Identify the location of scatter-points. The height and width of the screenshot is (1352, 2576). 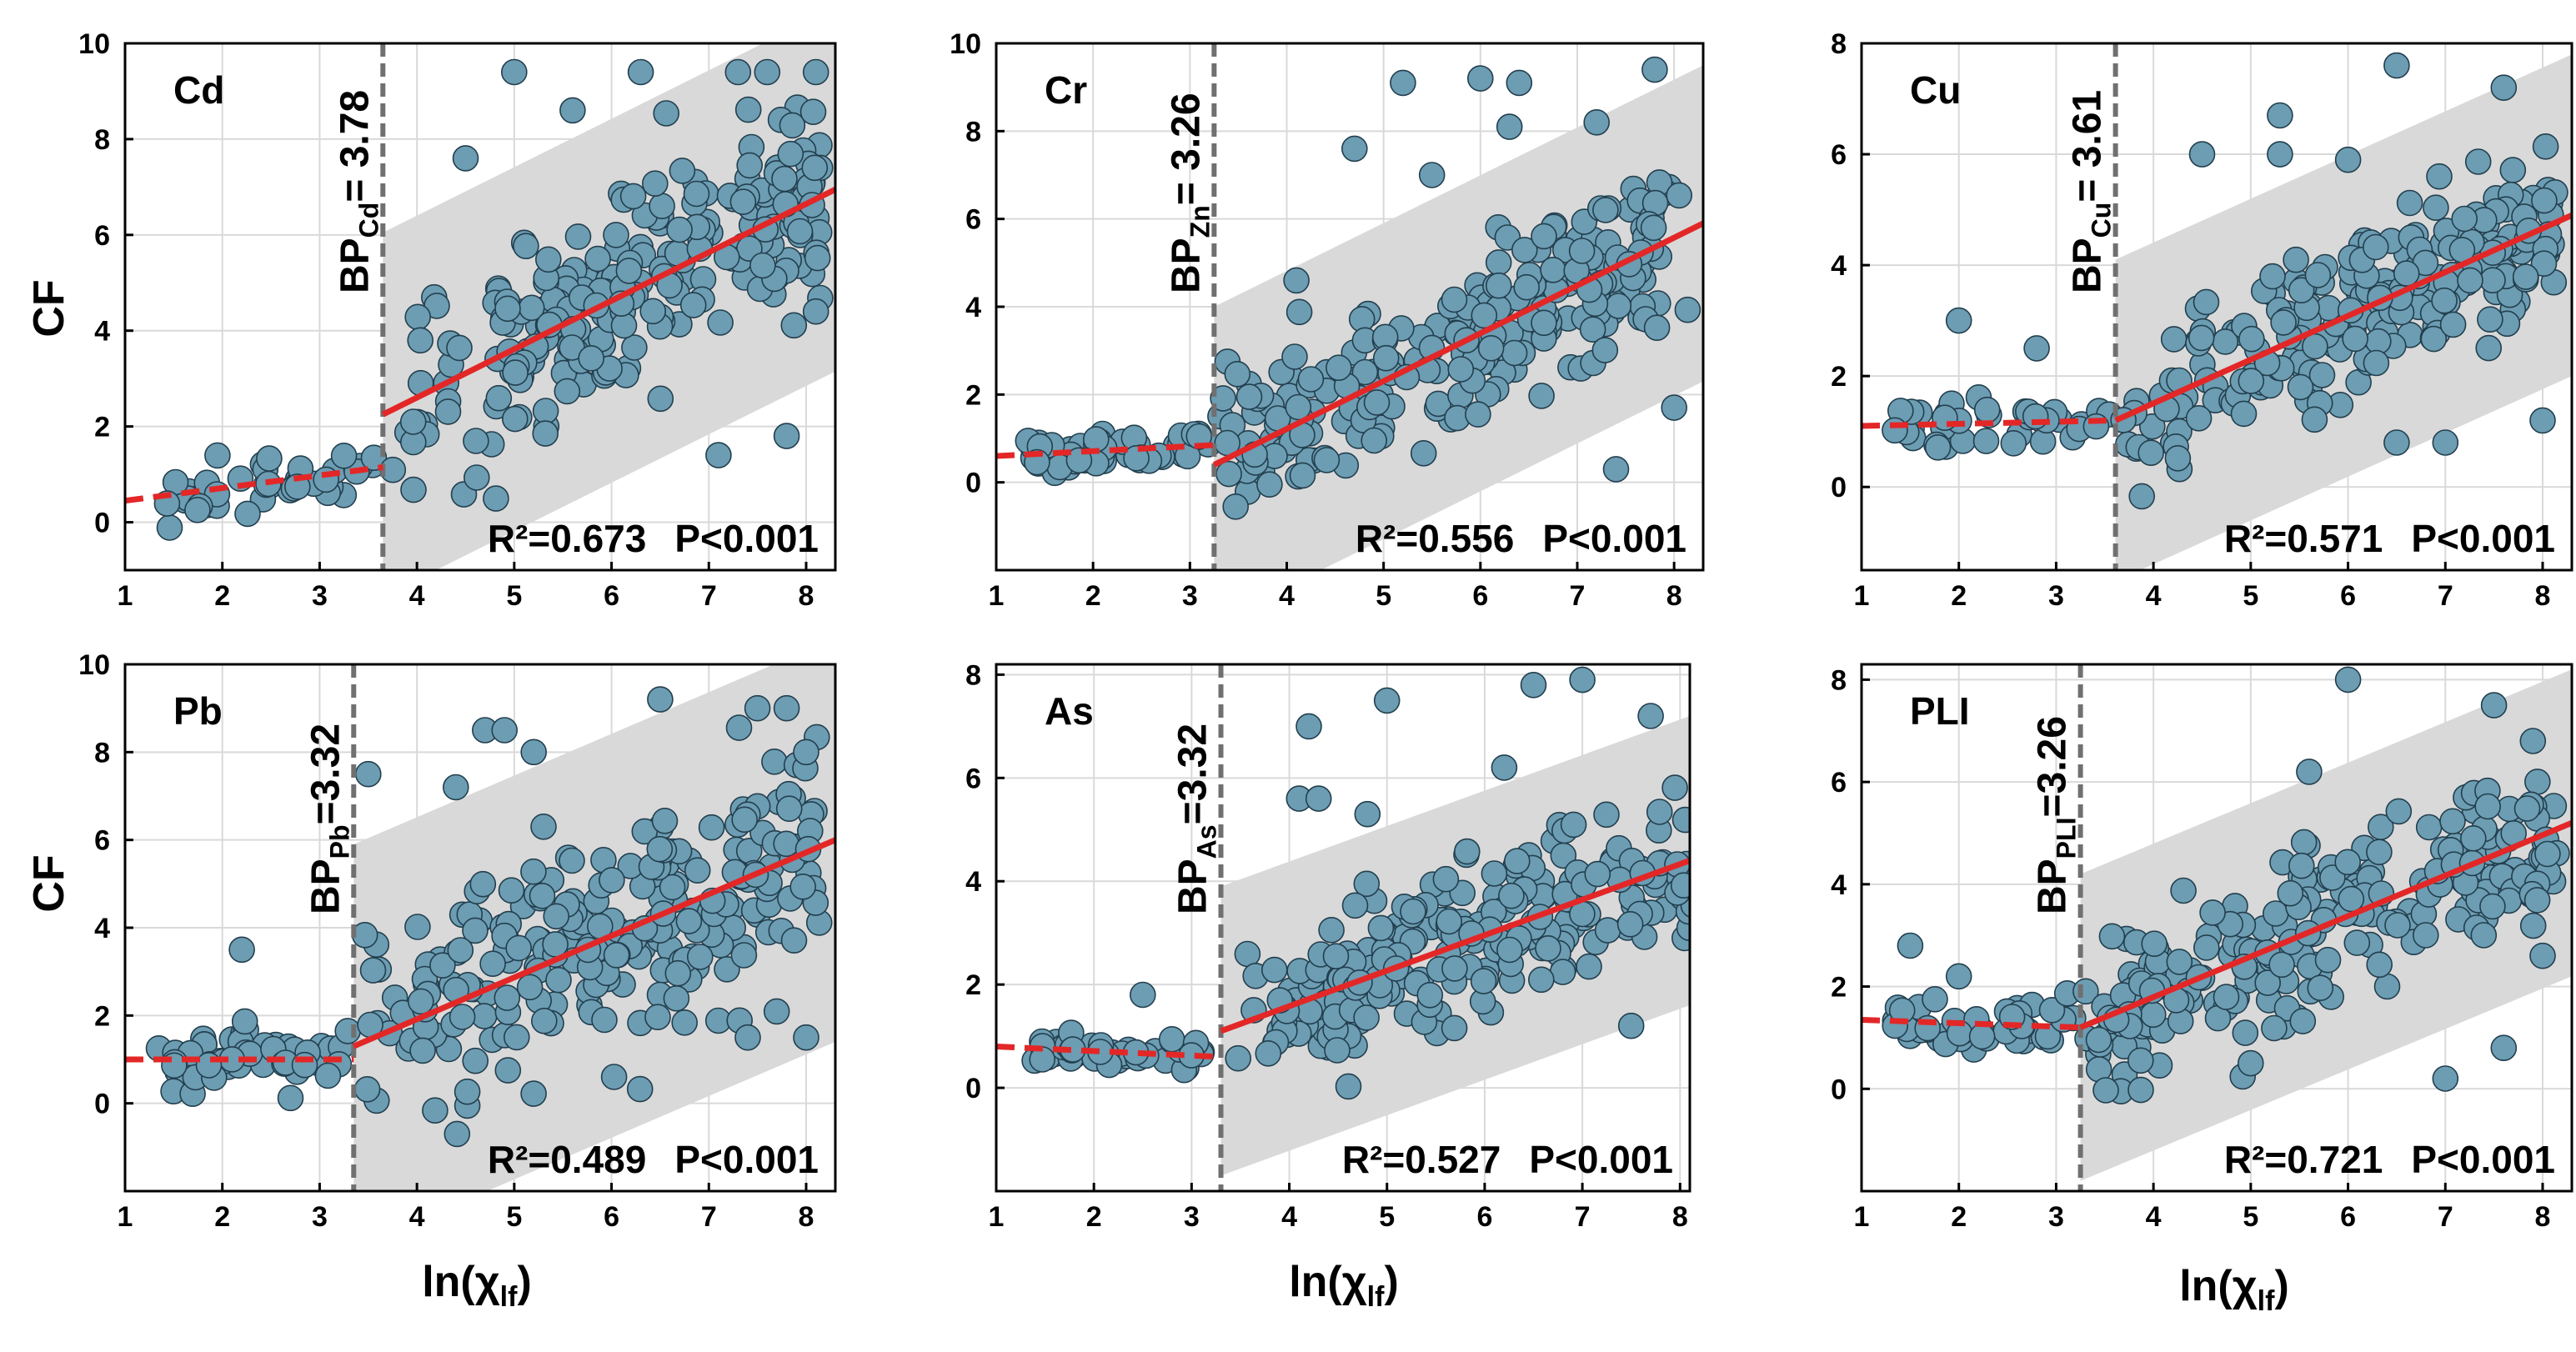
(493, 300).